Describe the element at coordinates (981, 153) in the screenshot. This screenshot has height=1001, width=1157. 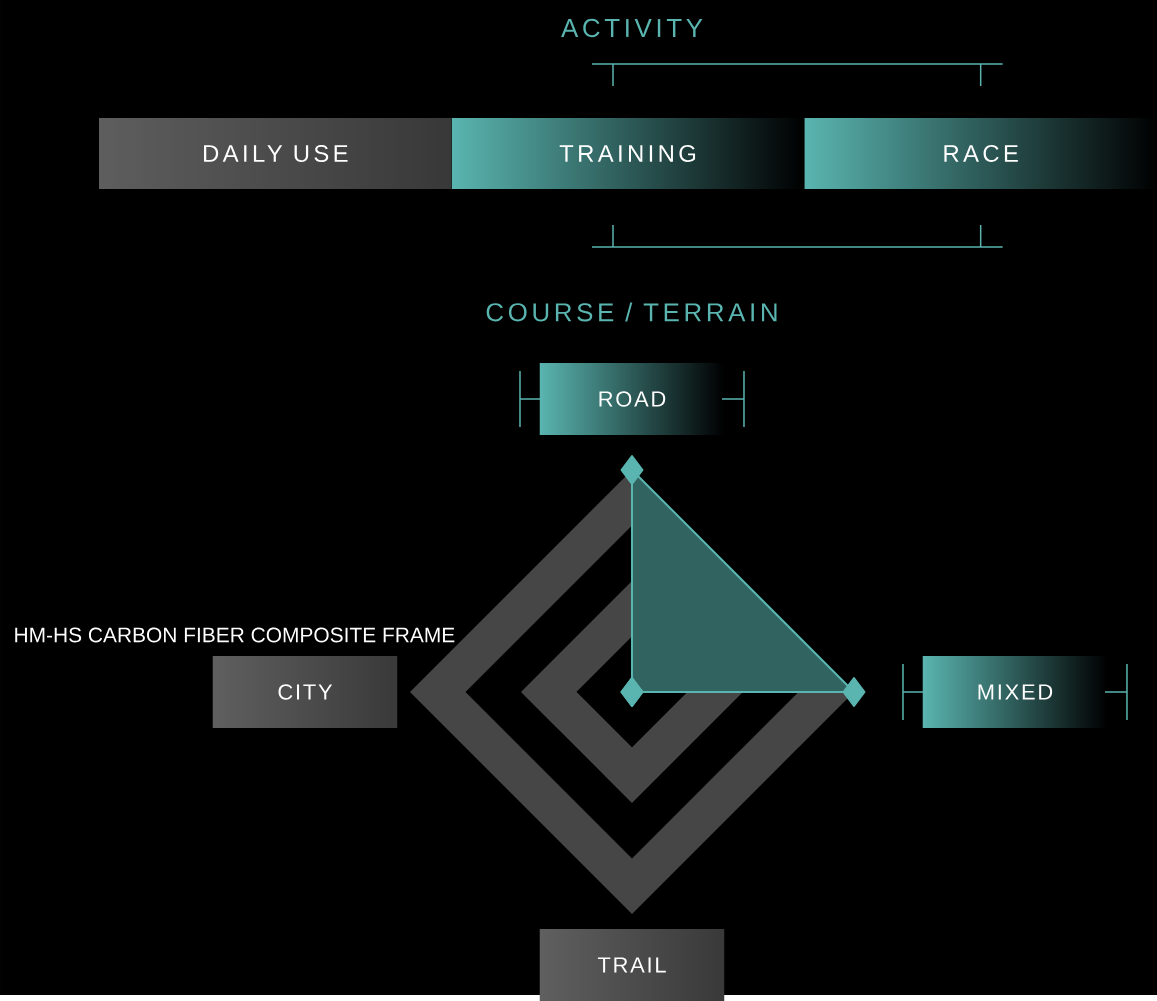
I see `category-label: RACE` at that location.